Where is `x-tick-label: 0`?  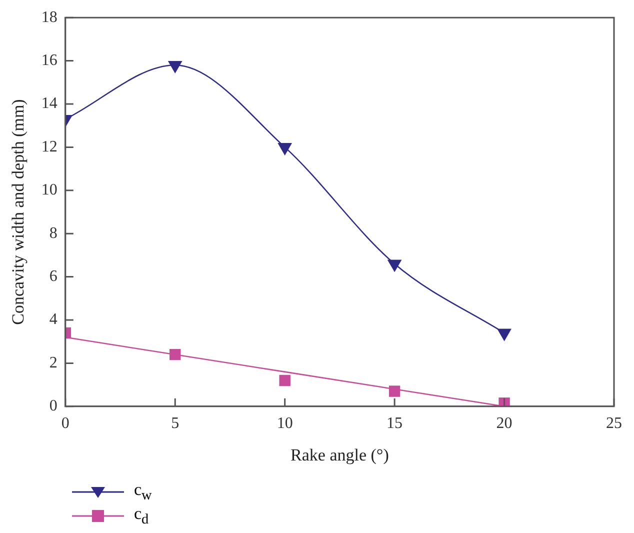 x-tick-label: 0 is located at coordinates (65, 423).